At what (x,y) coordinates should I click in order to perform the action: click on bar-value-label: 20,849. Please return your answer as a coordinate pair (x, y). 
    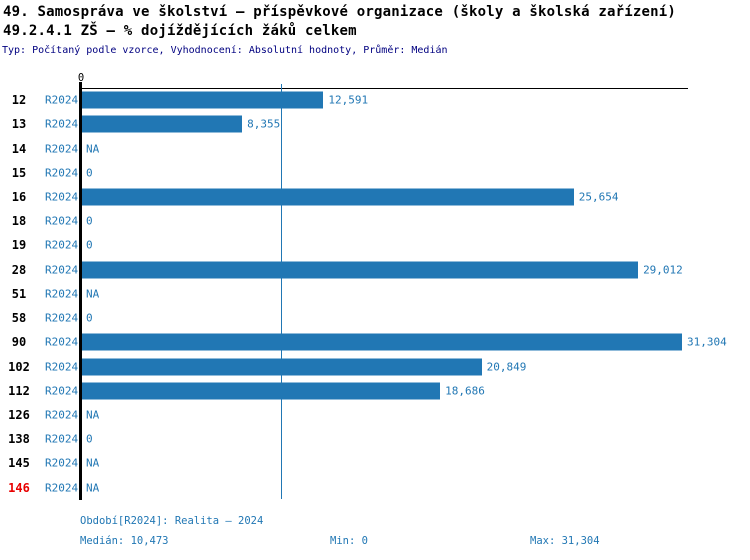
    Looking at the image, I should click on (506, 367).